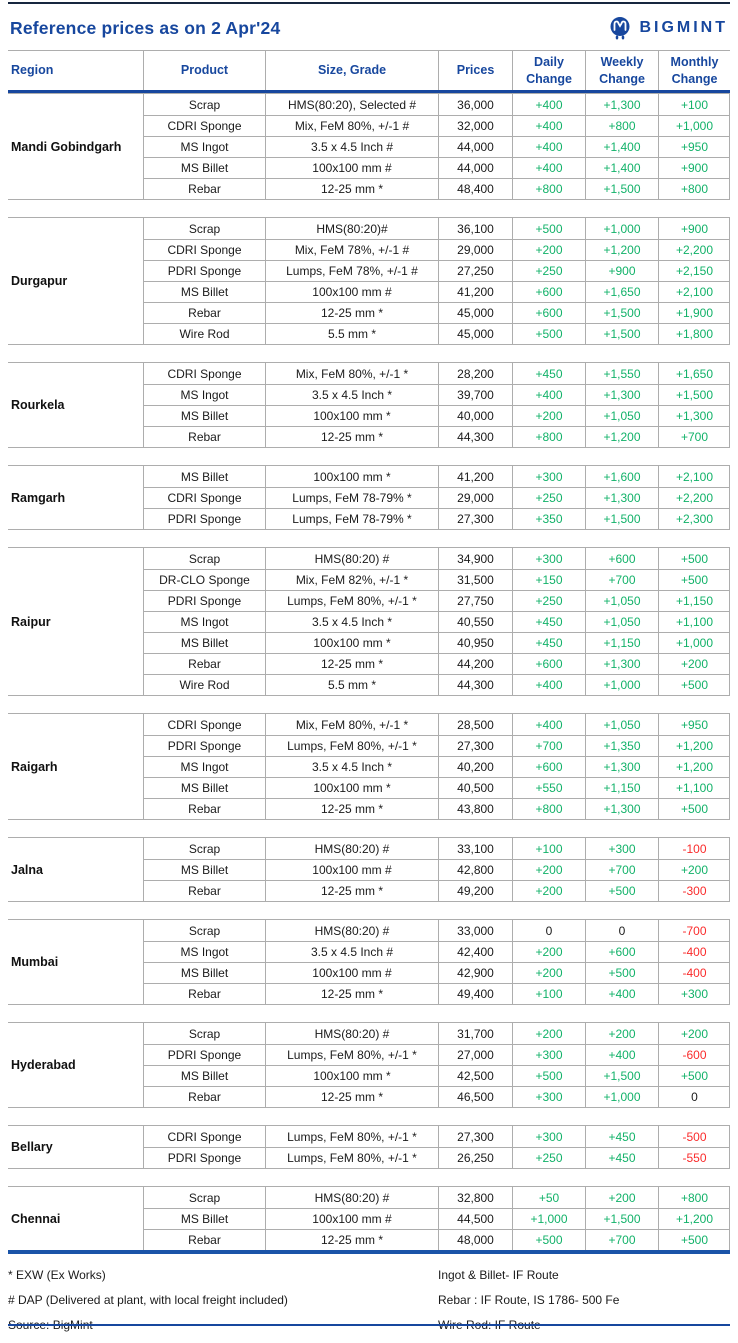 The image size is (738, 1343). I want to click on price-cell: 29,000, so click(475, 497).